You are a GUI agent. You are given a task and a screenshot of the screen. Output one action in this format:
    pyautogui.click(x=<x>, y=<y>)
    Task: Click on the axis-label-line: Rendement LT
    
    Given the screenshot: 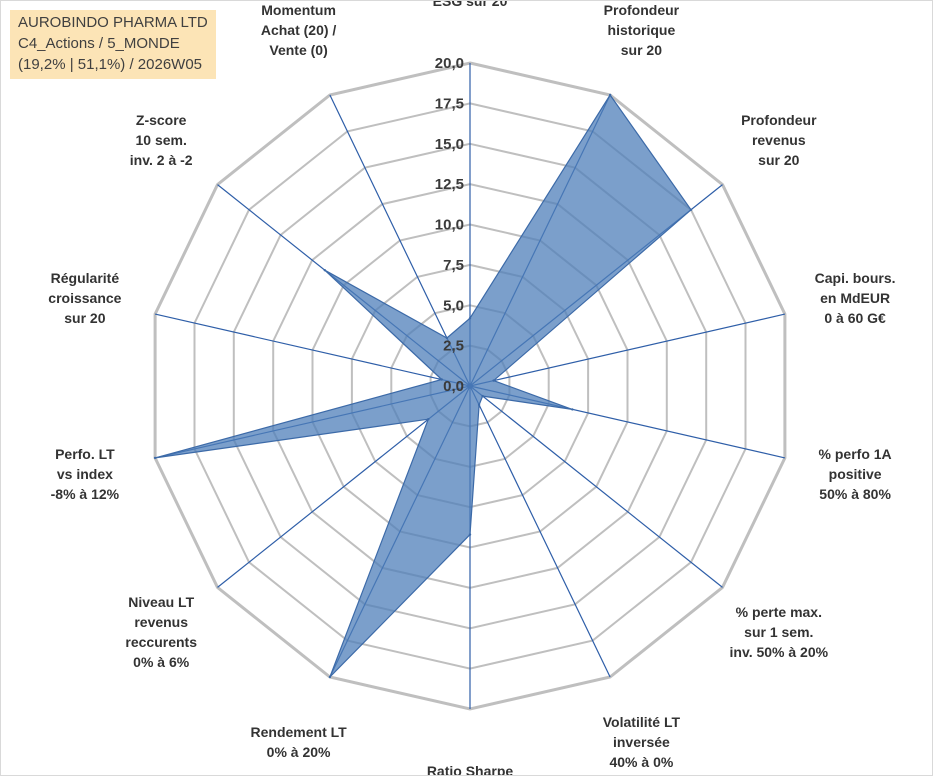 What is the action you would take?
    pyautogui.click(x=298, y=731)
    